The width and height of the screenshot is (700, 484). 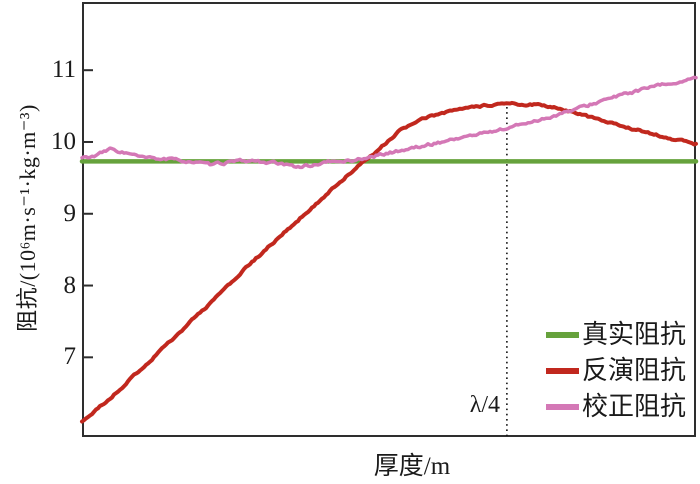 I want to click on true-impedance-line-swatch-icon, so click(x=562, y=335).